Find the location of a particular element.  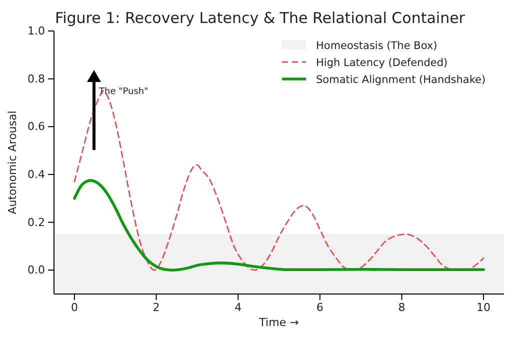

y-tick-label: 0.8 is located at coordinates (36, 79).